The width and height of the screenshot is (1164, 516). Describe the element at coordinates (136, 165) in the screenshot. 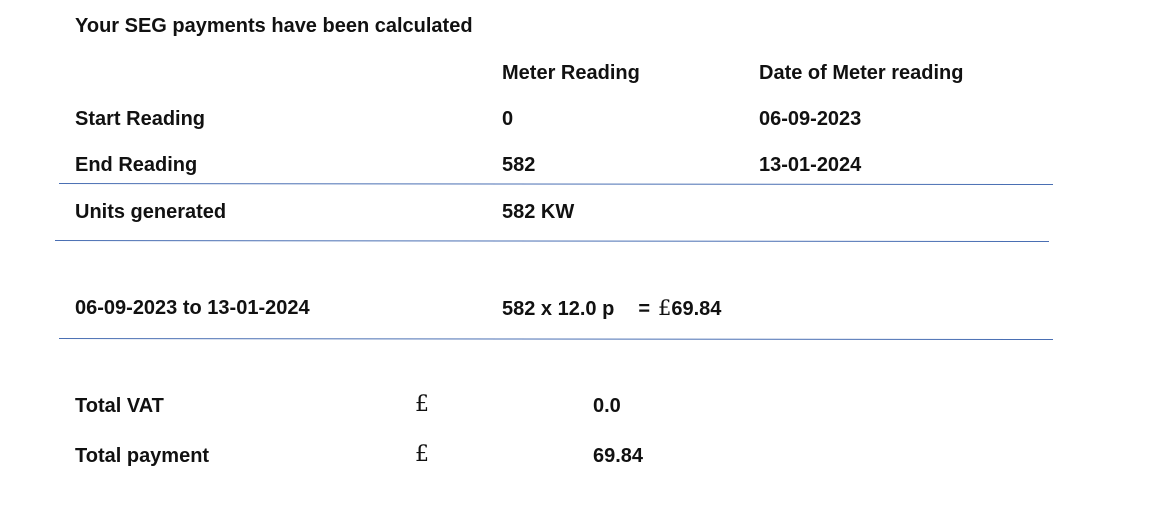

I see `reading-label: End Reading` at that location.